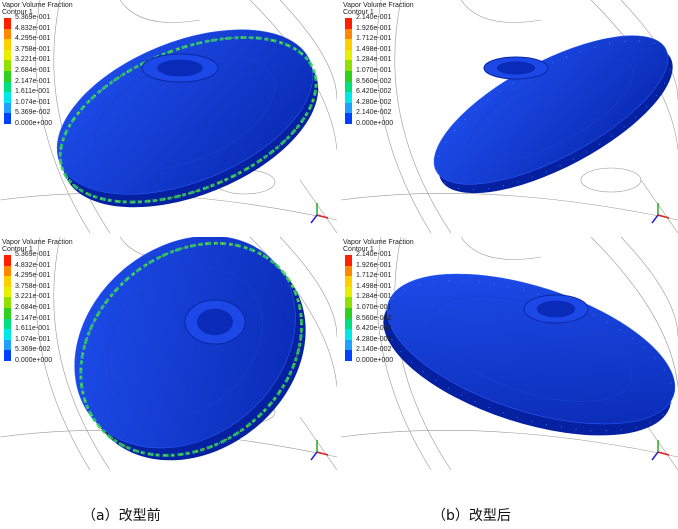 The height and width of the screenshot is (529, 678). I want to click on legend-label: 2.684e-001, so click(33, 70).